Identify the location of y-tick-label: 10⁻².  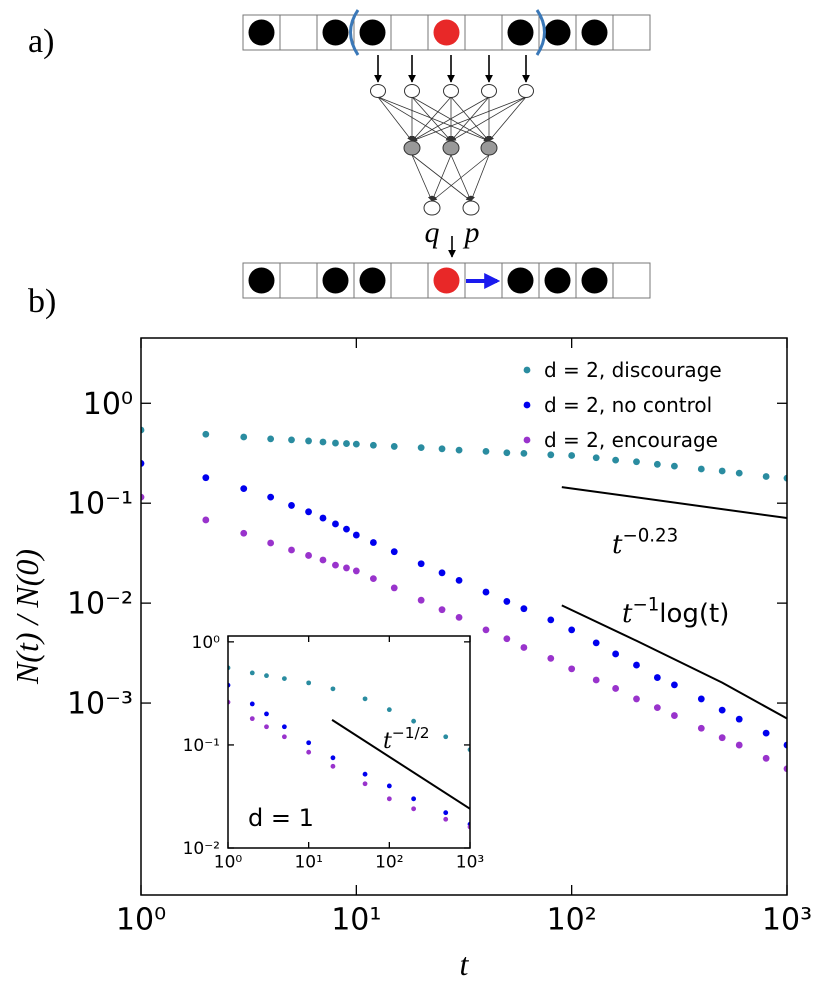
(201, 849).